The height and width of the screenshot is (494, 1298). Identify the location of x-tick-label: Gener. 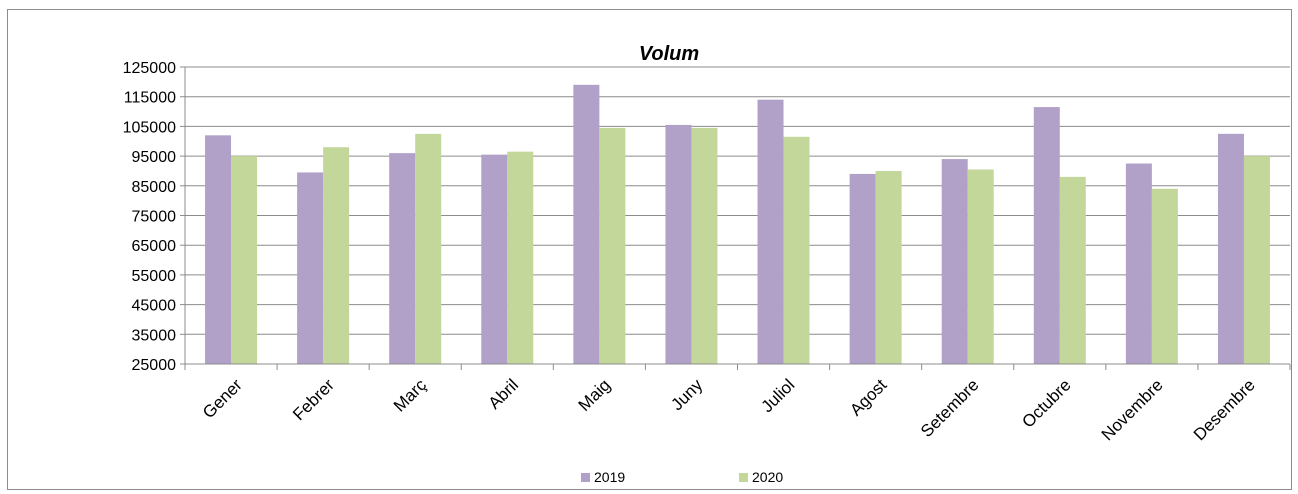
(222, 398).